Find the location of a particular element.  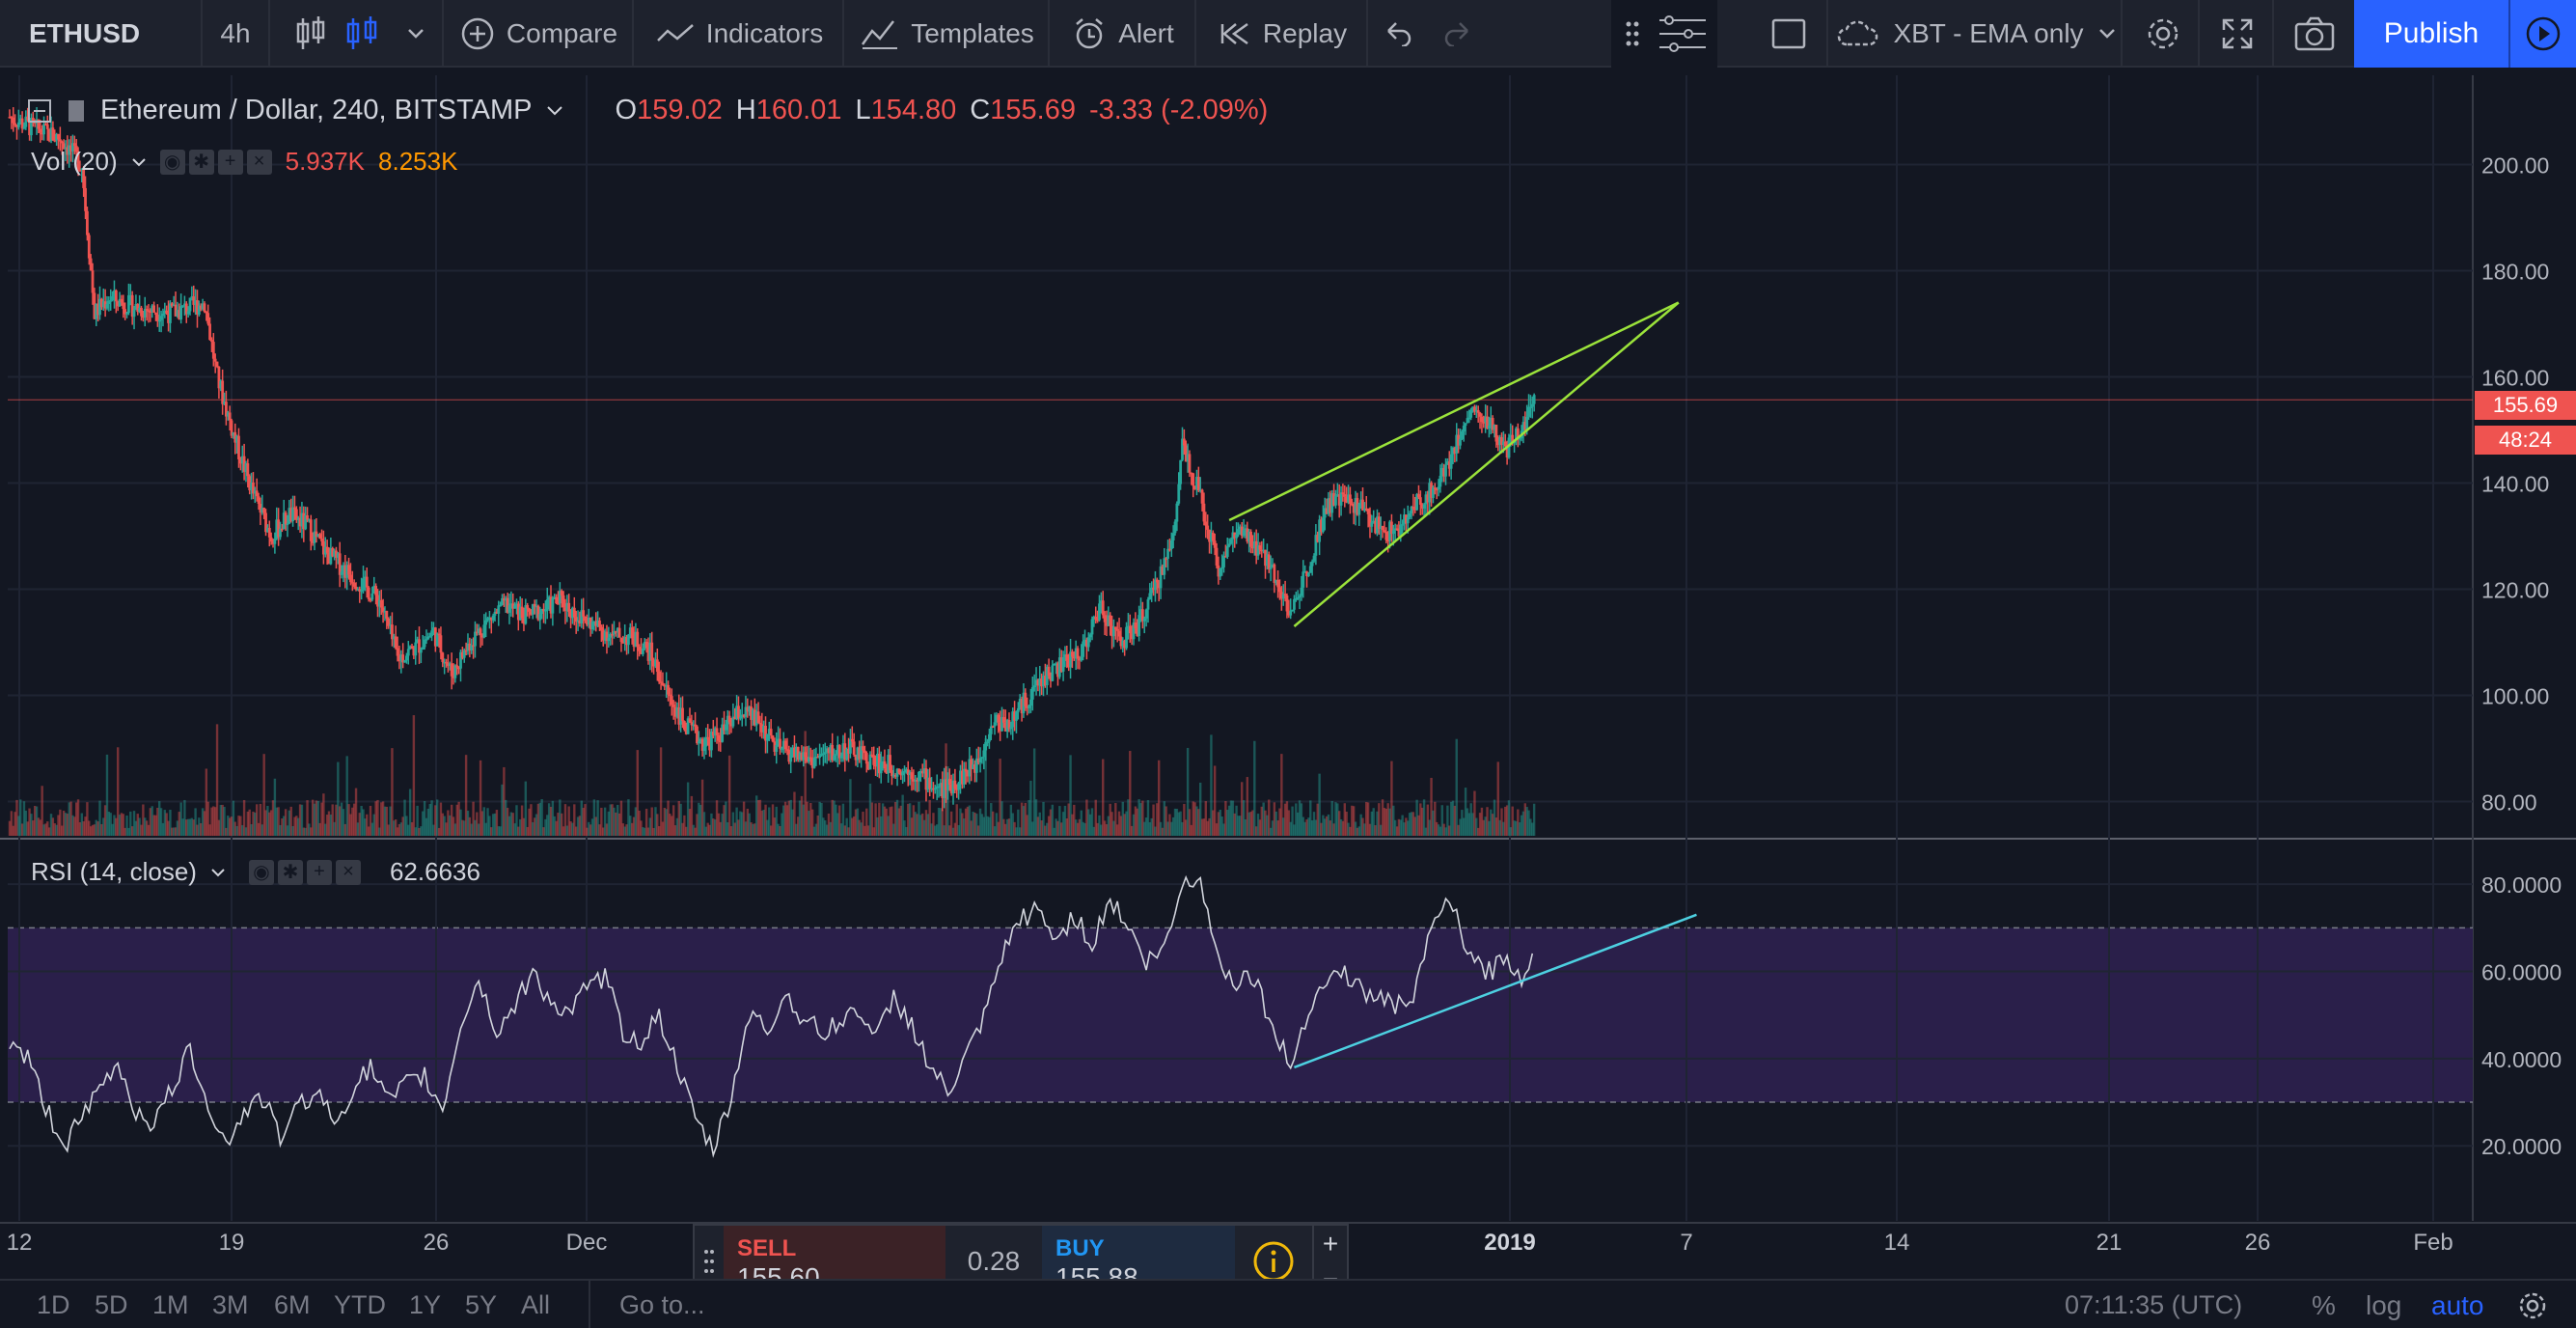

publish-button: Publish is located at coordinates (2431, 34).